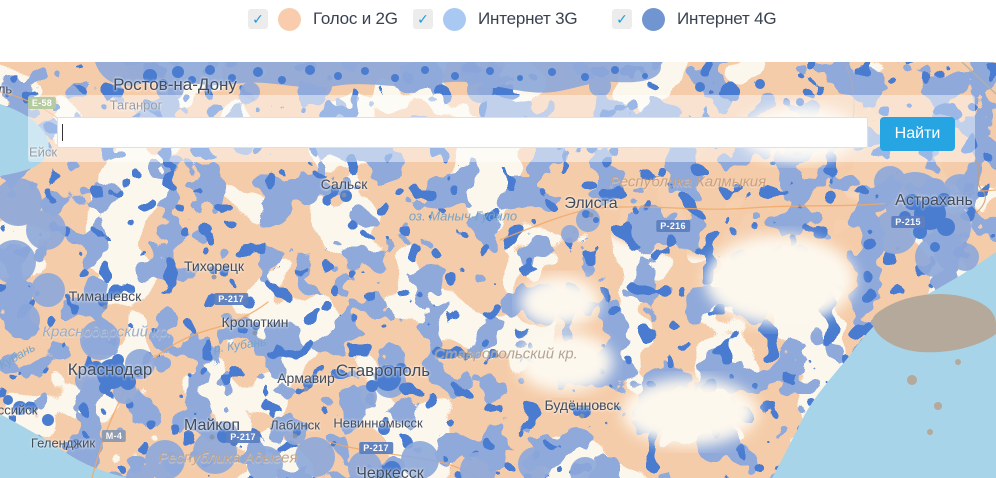 The width and height of the screenshot is (996, 478). I want to click on legend-bar: ✓ Голос и 2G ✓ Интернет 3G ✓ Интернет 4G, so click(498, 31).